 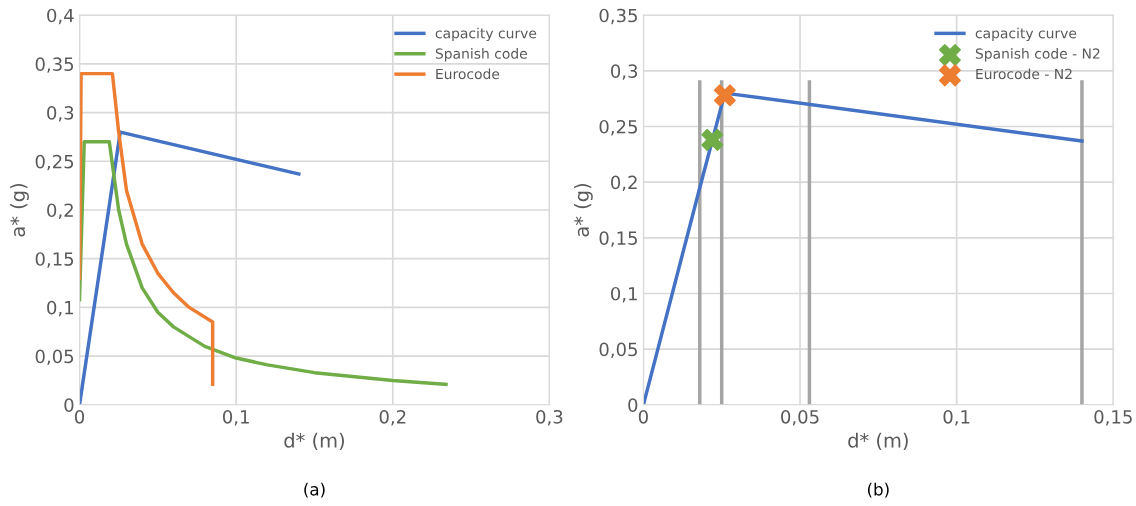 I want to click on y-tick-label: 0,4, so click(x=60, y=16).